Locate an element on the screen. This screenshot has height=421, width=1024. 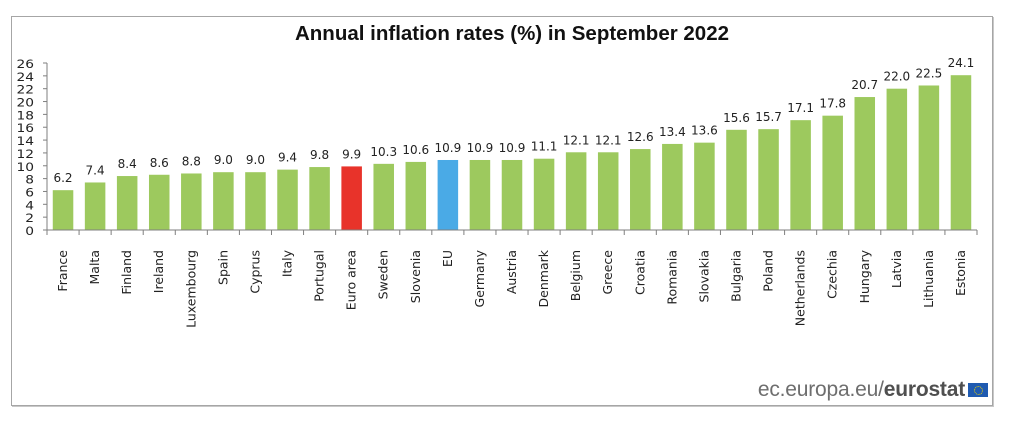
data-label: 20.7 is located at coordinates (864, 85).